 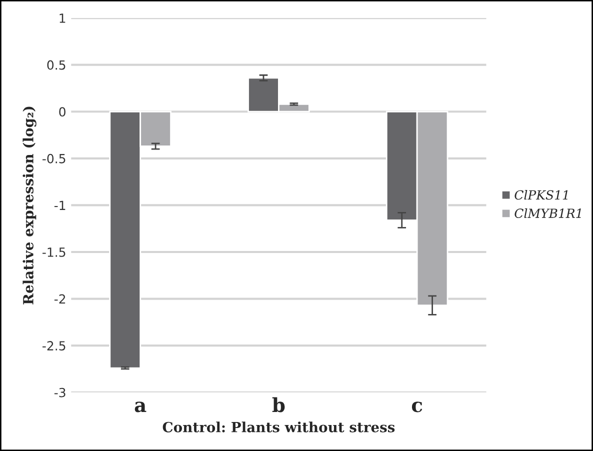 I want to click on x-tick-label: b, so click(x=278, y=404).